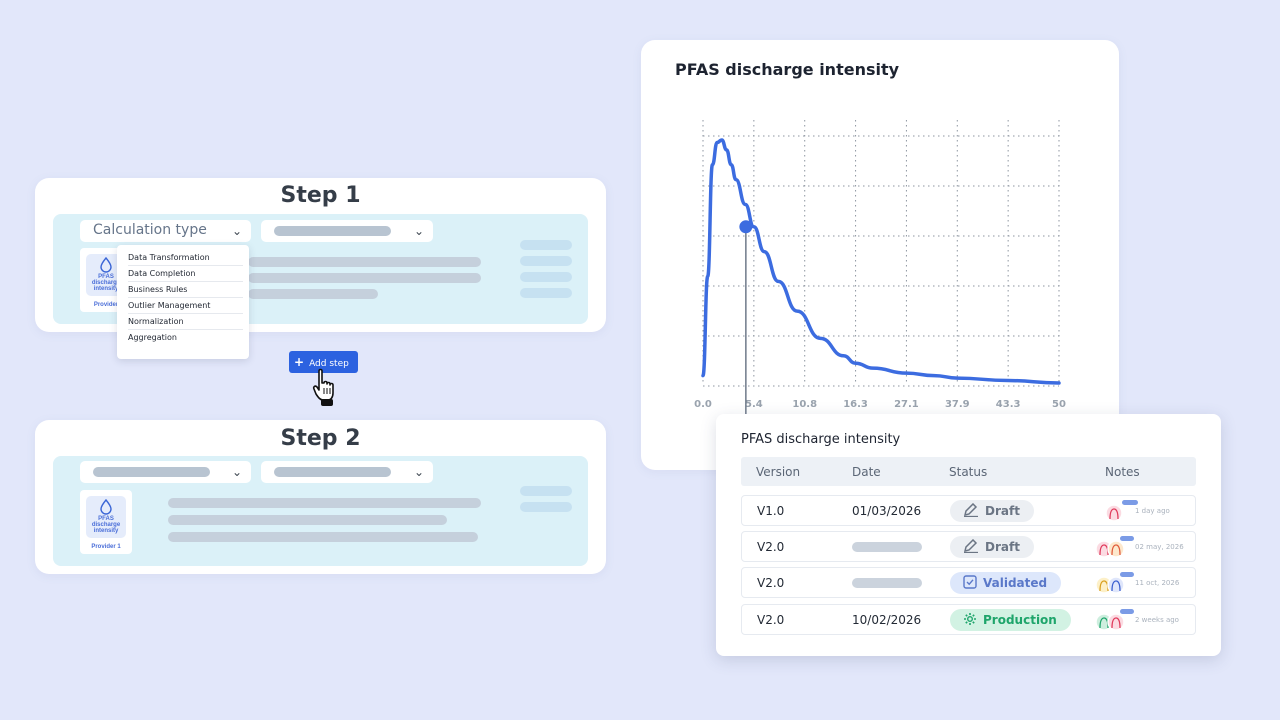 The width and height of the screenshot is (1280, 720). Describe the element at coordinates (1159, 547) in the screenshot. I see `note-timestamp: 02 may, 2026` at that location.